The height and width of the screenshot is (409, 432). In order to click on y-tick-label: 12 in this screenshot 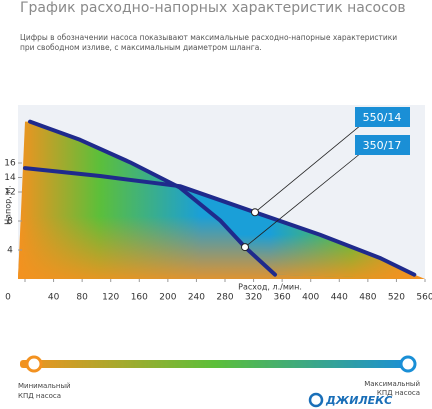, I will do `click(9, 193)`.